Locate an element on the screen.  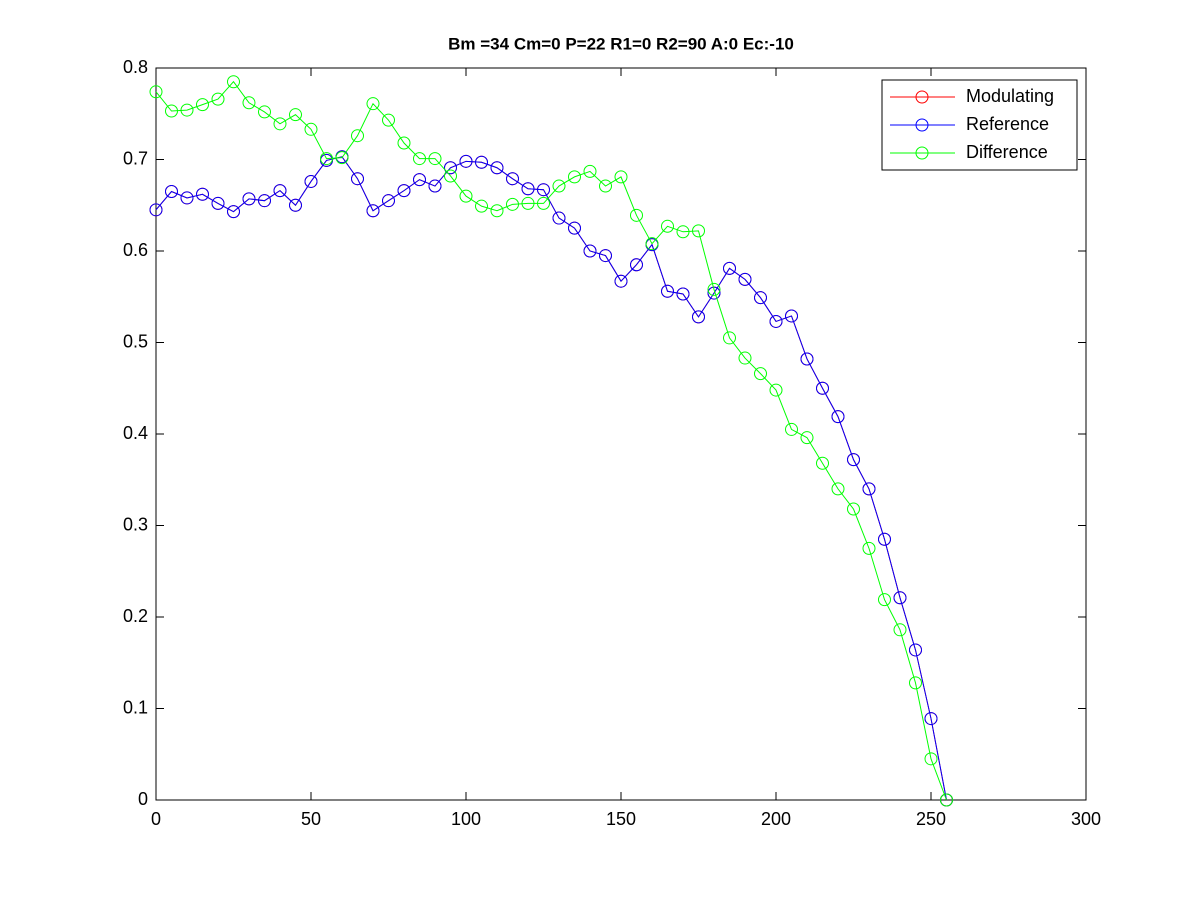
y-tick-label: 0.4 is located at coordinates (135, 433).